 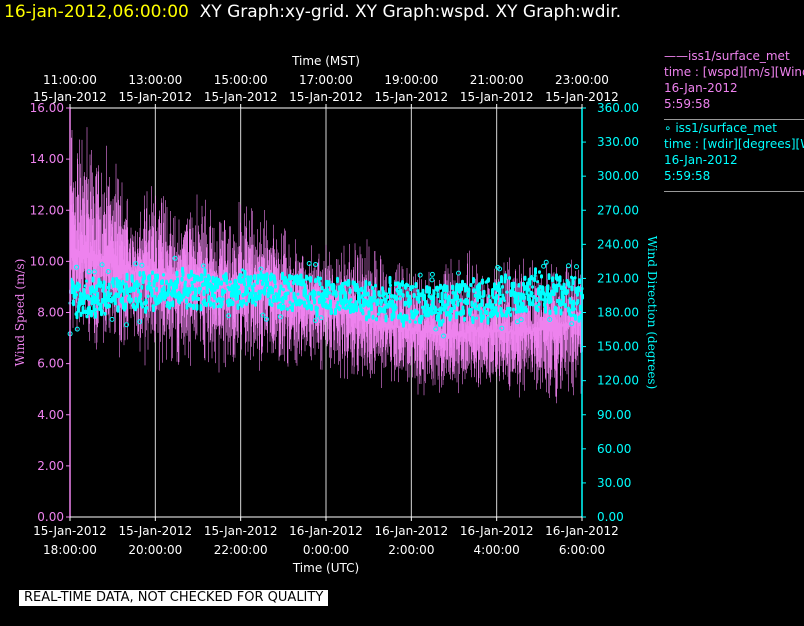 I want to click on bottom-tick-time: 20:00:00, so click(x=155, y=550).